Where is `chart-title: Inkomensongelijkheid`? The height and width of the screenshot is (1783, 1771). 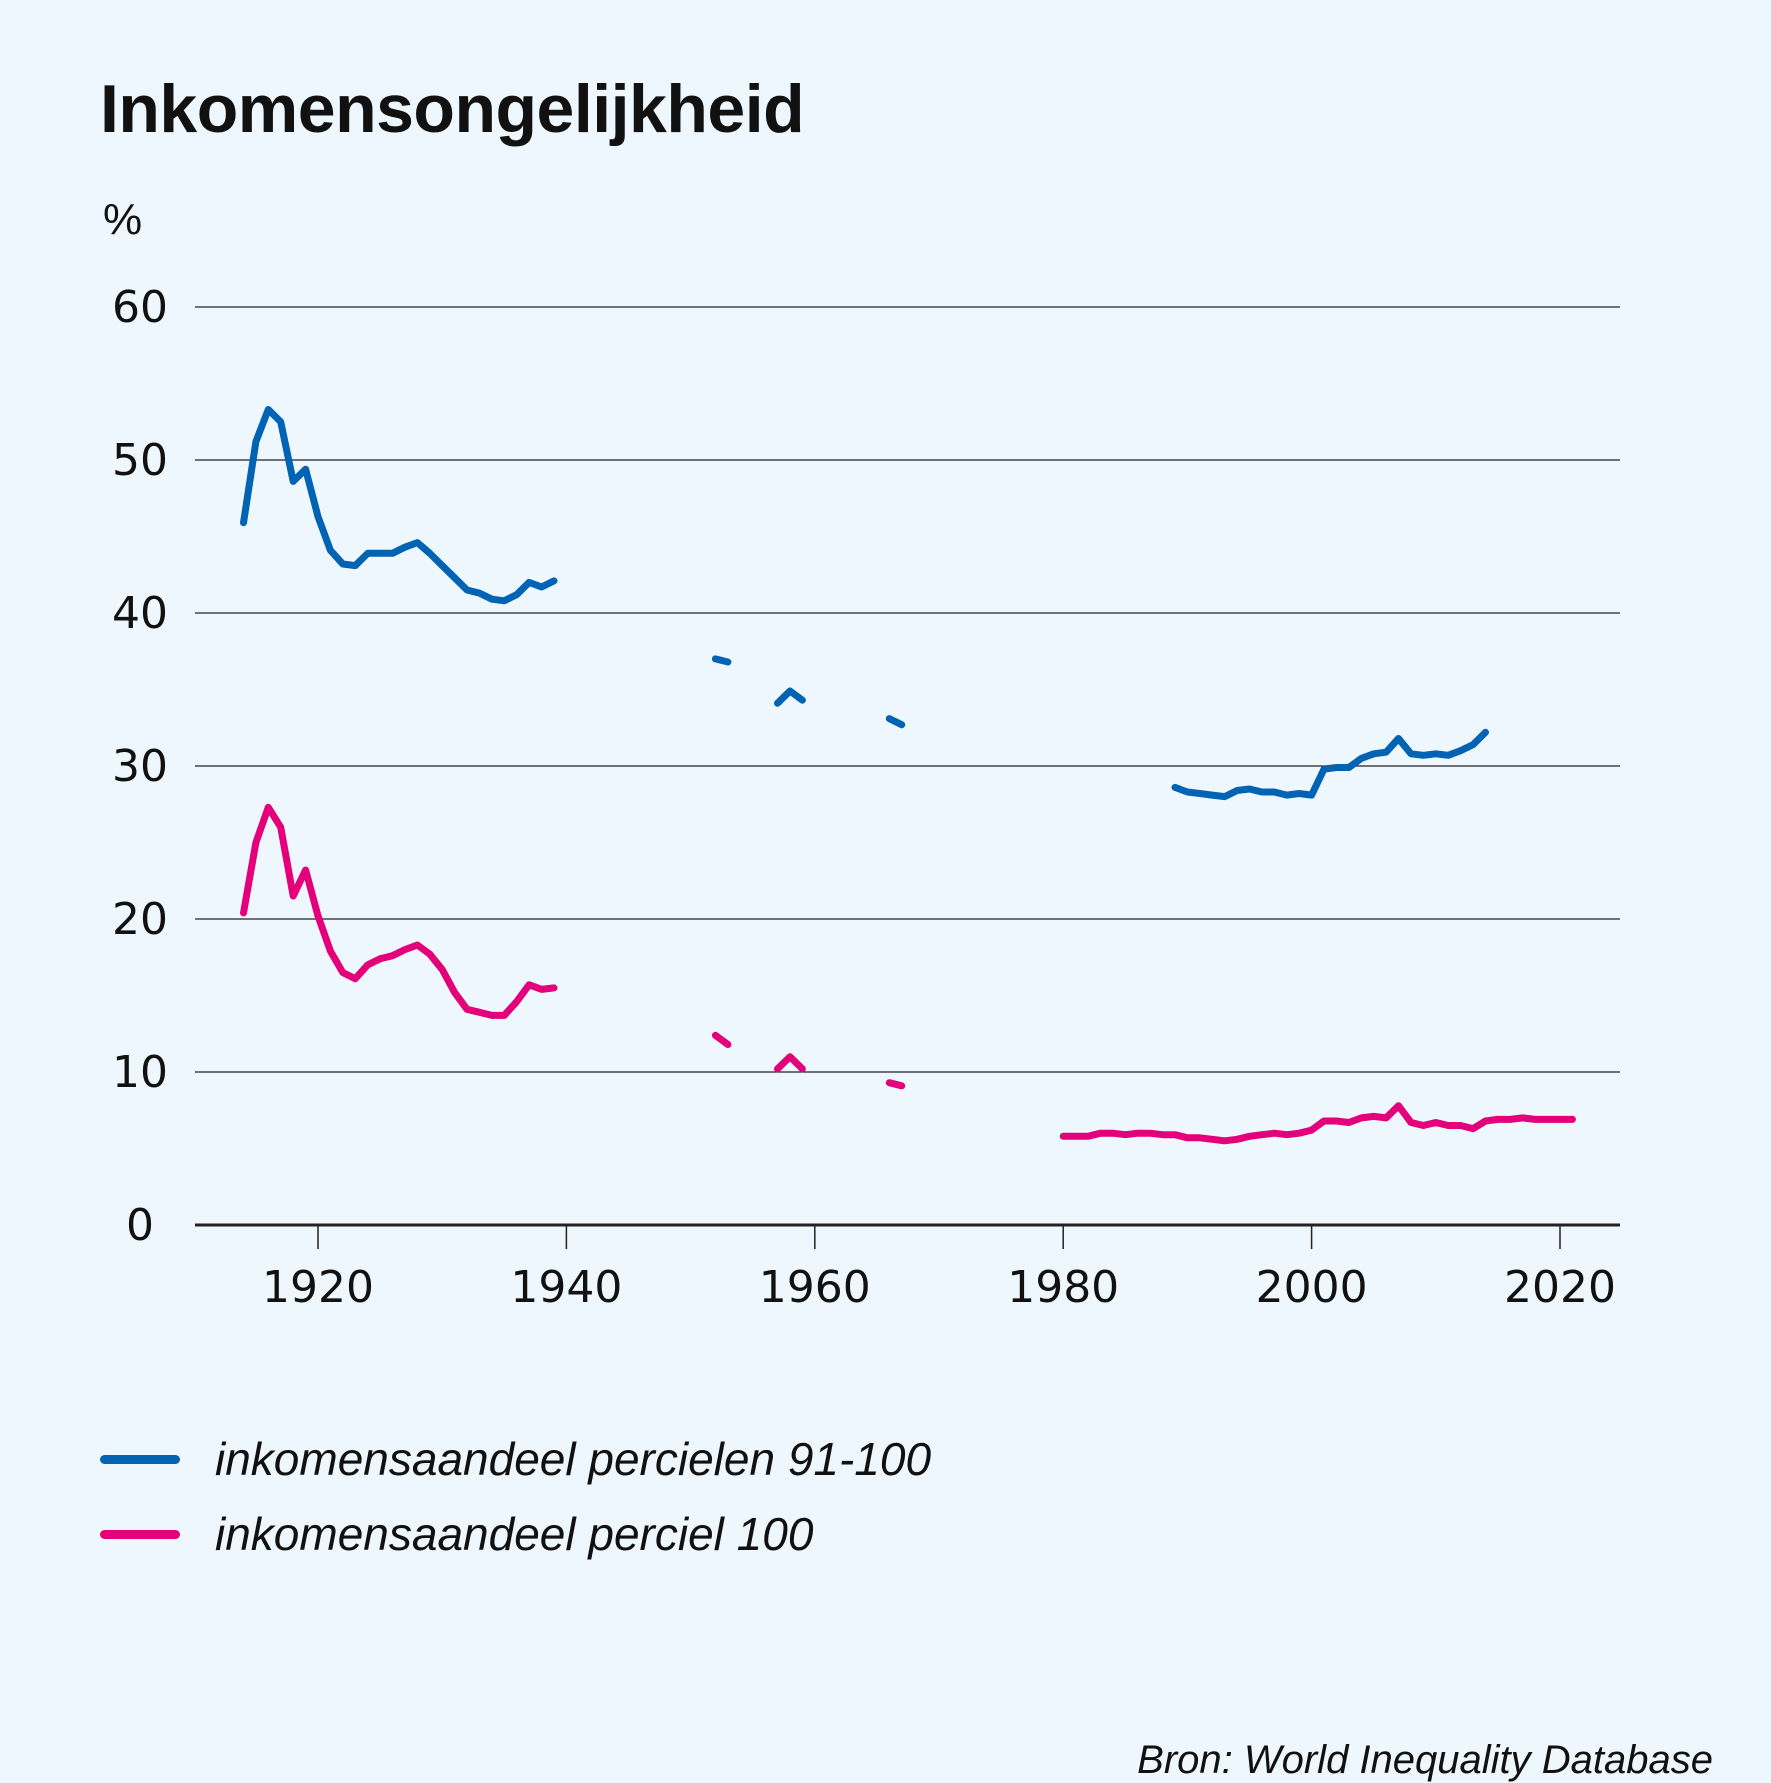 chart-title: Inkomensongelijkheid is located at coordinates (452, 109).